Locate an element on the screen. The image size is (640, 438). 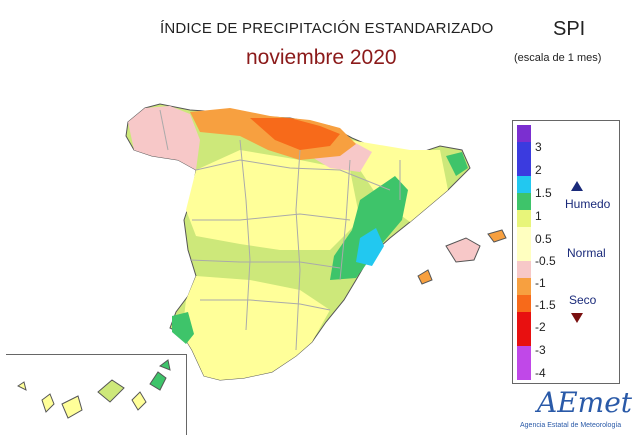
index-name: SPI is located at coordinates (569, 29).